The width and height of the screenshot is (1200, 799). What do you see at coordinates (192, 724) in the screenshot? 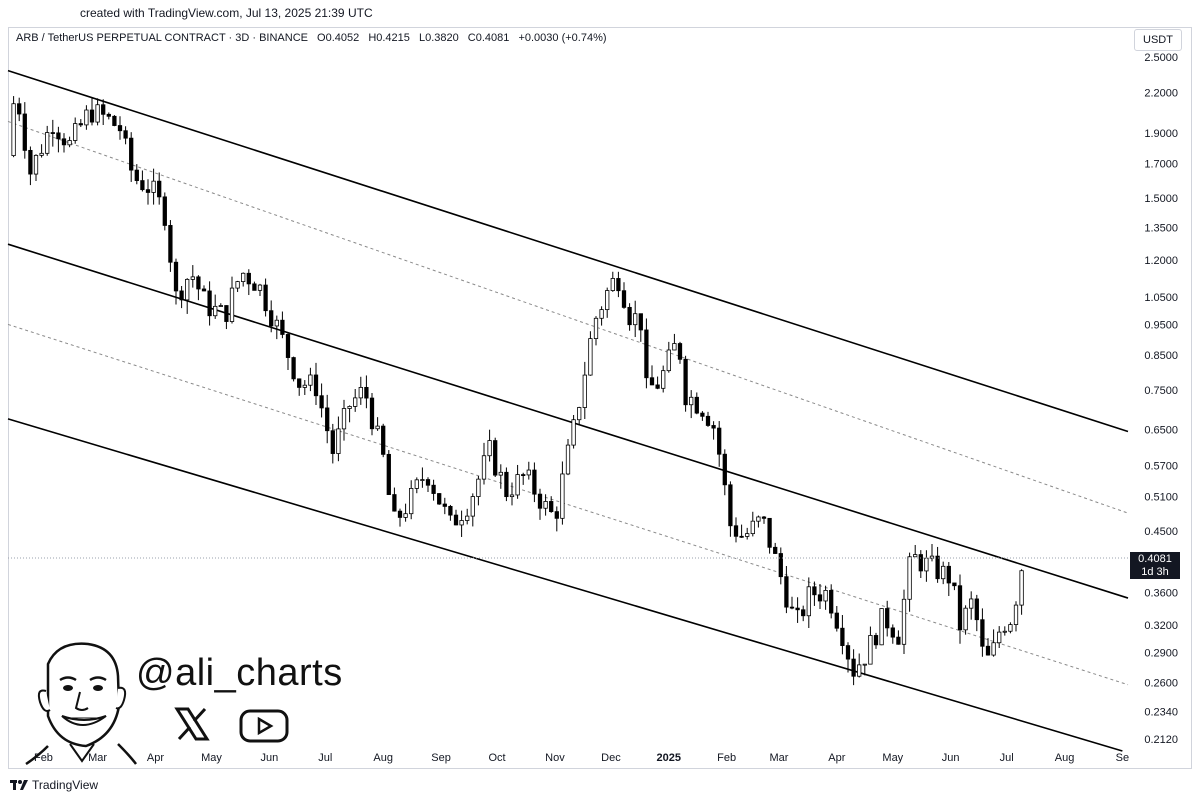
I see `x-logo-icon` at bounding box center [192, 724].